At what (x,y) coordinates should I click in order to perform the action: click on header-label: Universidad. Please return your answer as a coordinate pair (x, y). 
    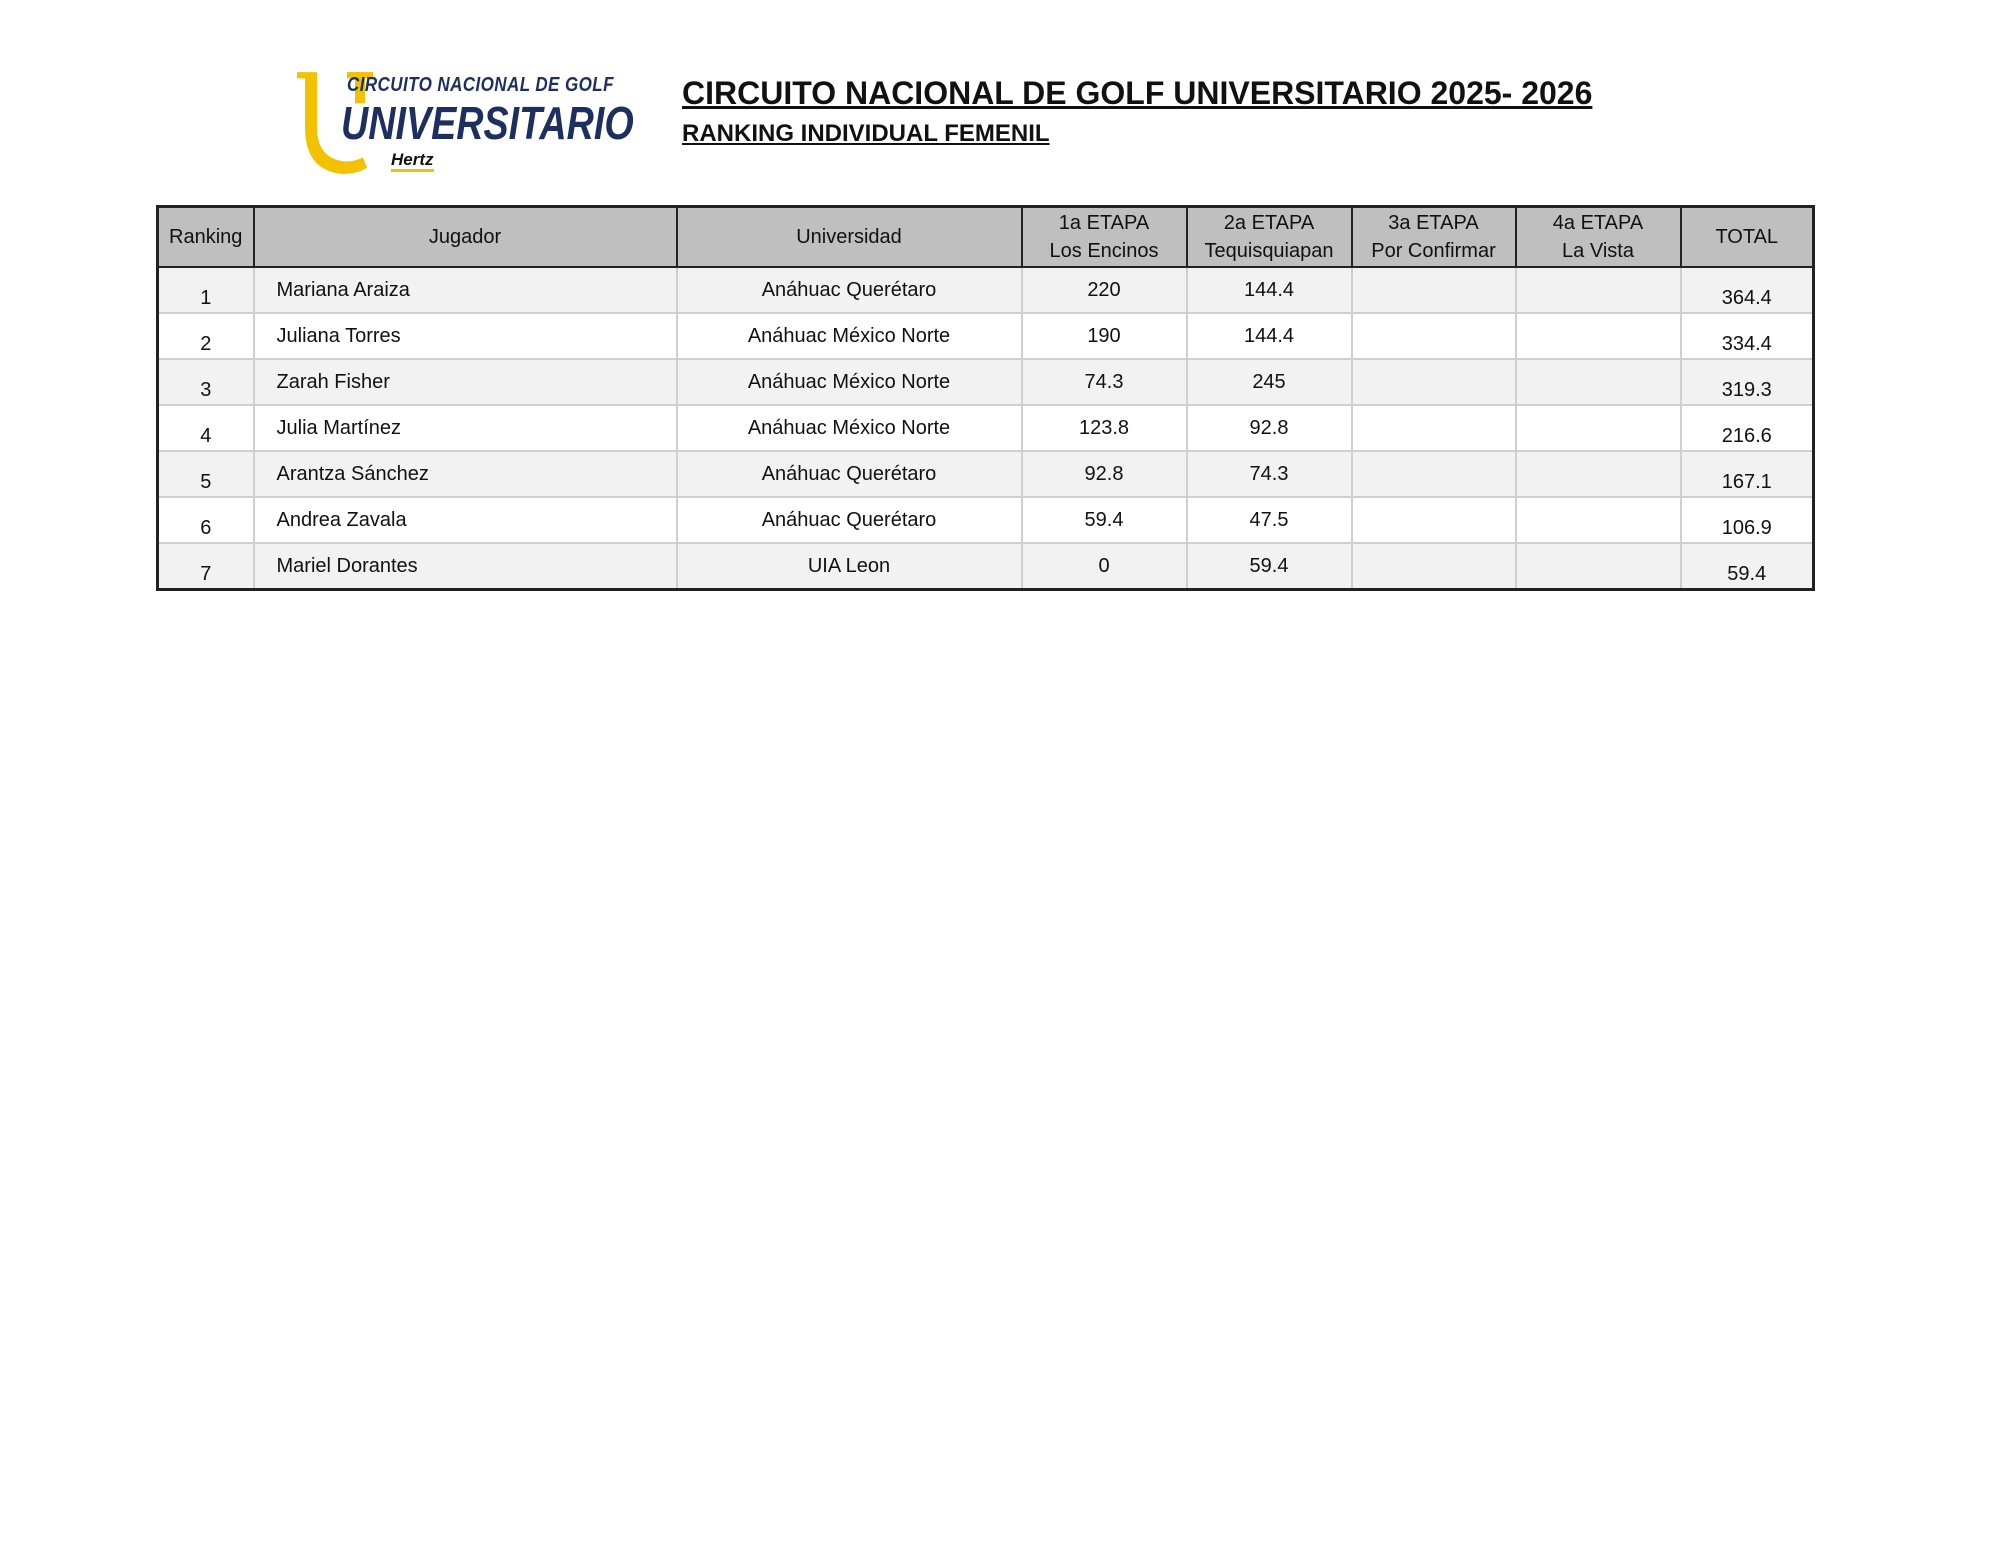
    Looking at the image, I should click on (849, 237).